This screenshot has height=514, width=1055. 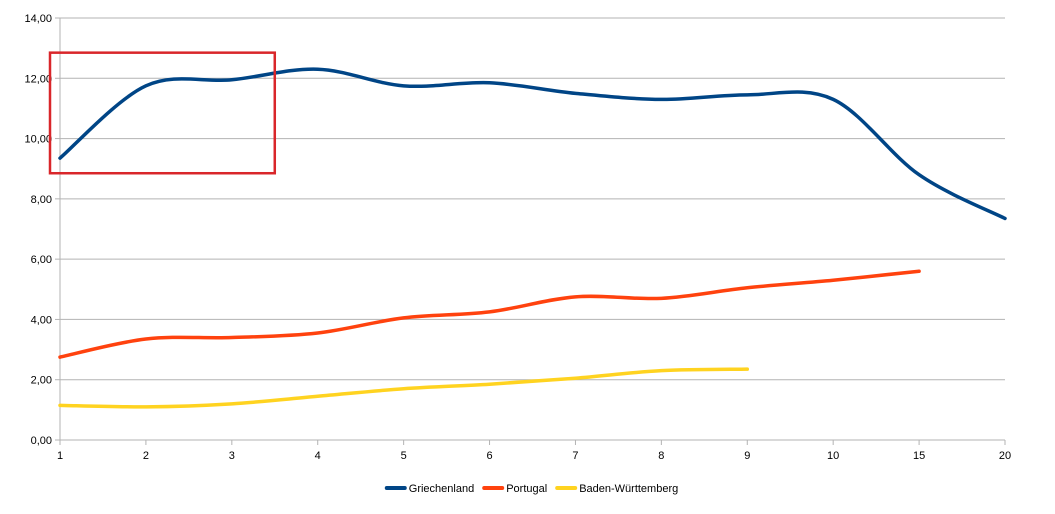 What do you see at coordinates (42, 230) in the screenshot?
I see `y-axis: 0,00 2,00 4,00 6,00 8,00 10,00 12,00 14,00` at bounding box center [42, 230].